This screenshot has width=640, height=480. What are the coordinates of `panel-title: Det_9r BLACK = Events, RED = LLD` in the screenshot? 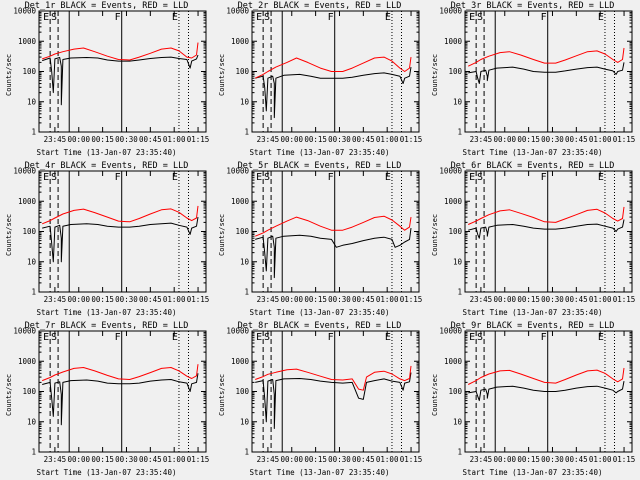 It's located at (532, 326).